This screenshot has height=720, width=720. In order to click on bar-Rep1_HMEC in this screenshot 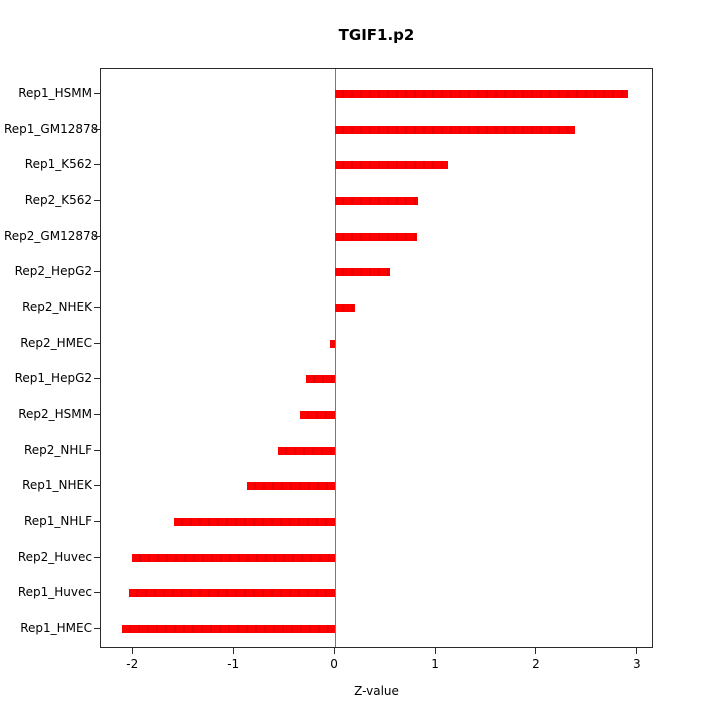, I will do `click(229, 629)`.